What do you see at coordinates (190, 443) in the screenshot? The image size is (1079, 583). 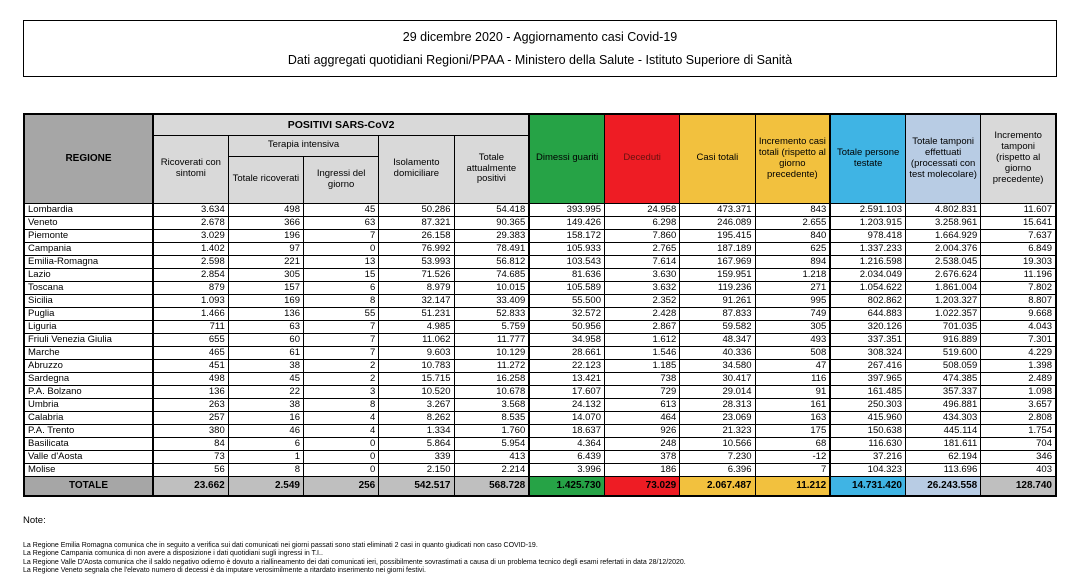 I see `cell-value: 84` at bounding box center [190, 443].